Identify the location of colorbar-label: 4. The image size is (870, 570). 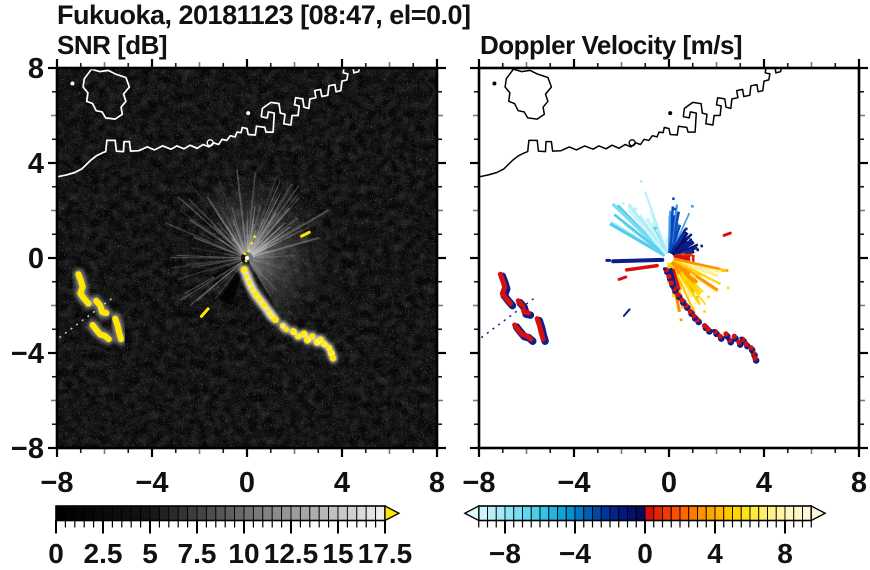
(715, 553).